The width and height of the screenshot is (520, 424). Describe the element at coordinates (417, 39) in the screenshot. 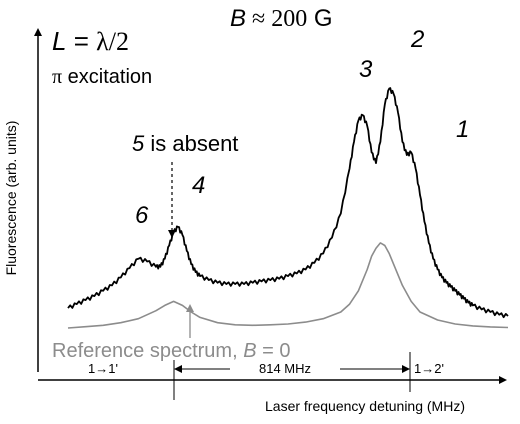

I see `peak-label-2: 2` at that location.